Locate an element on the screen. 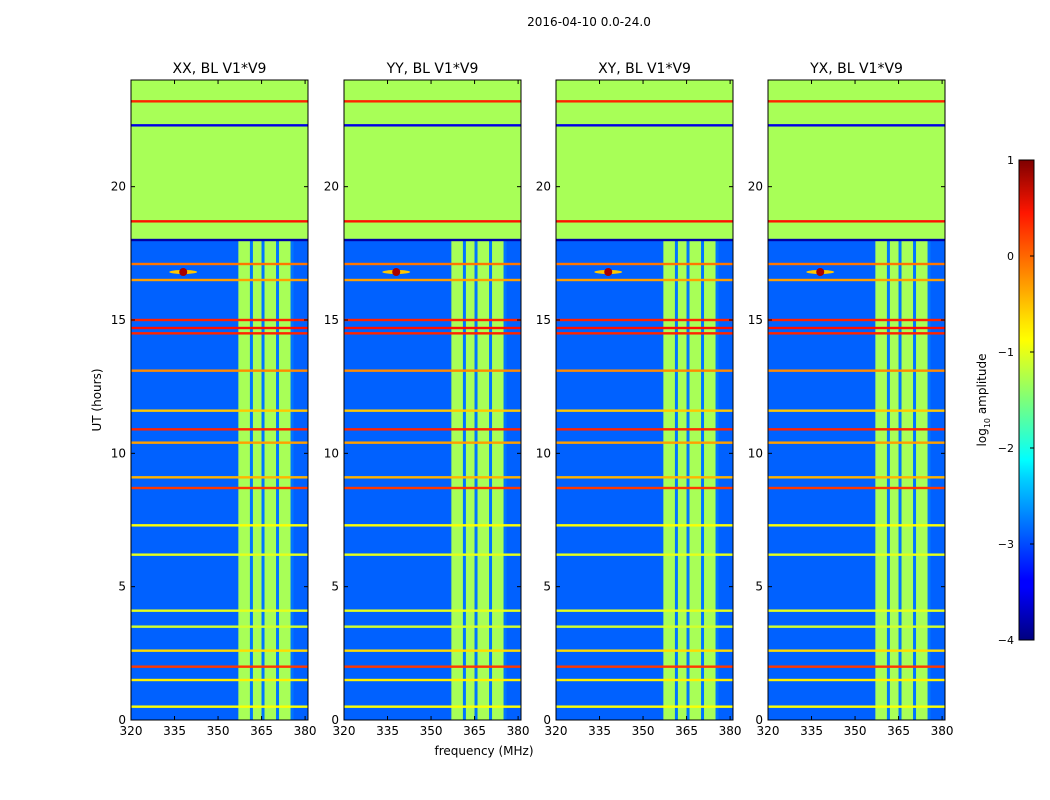 The width and height of the screenshot is (1050, 800). y-tick-label: 5 is located at coordinates (547, 587).